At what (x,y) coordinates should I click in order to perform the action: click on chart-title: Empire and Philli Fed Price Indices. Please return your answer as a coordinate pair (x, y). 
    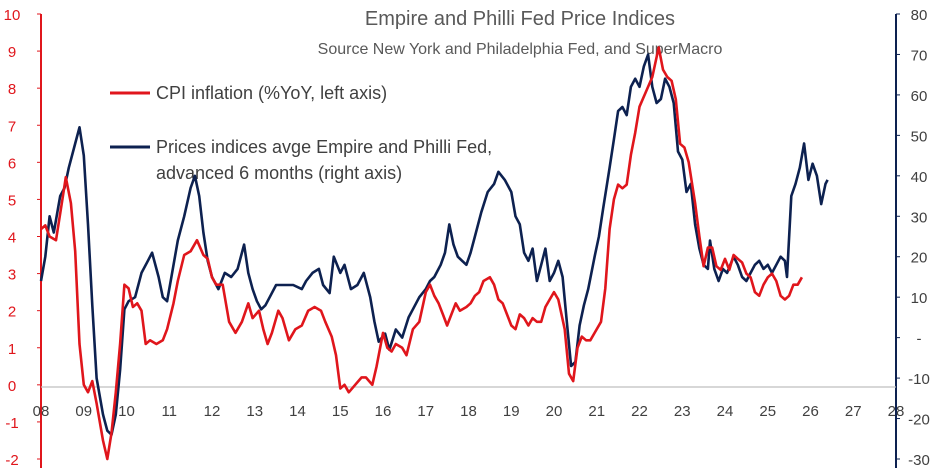
    Looking at the image, I should click on (520, 19).